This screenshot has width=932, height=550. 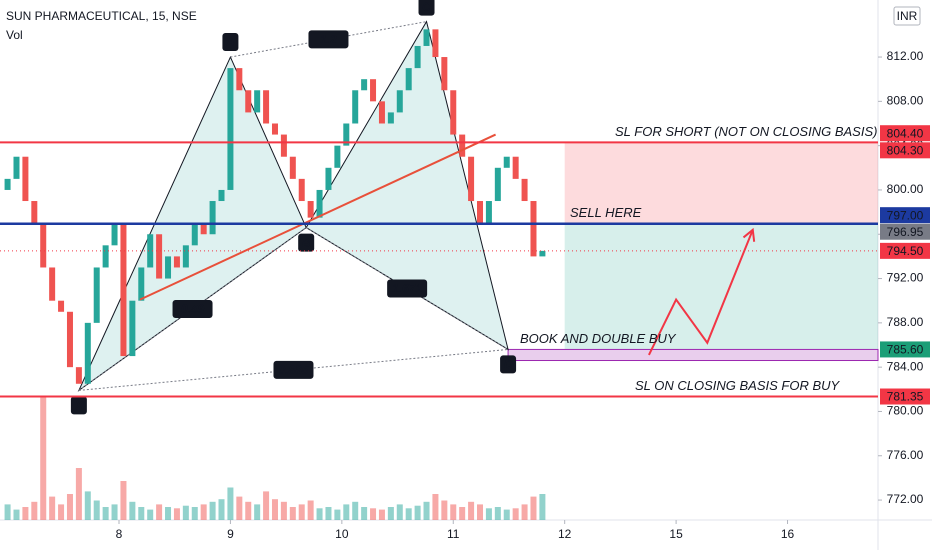 I want to click on currency-badge, so click(x=907, y=16).